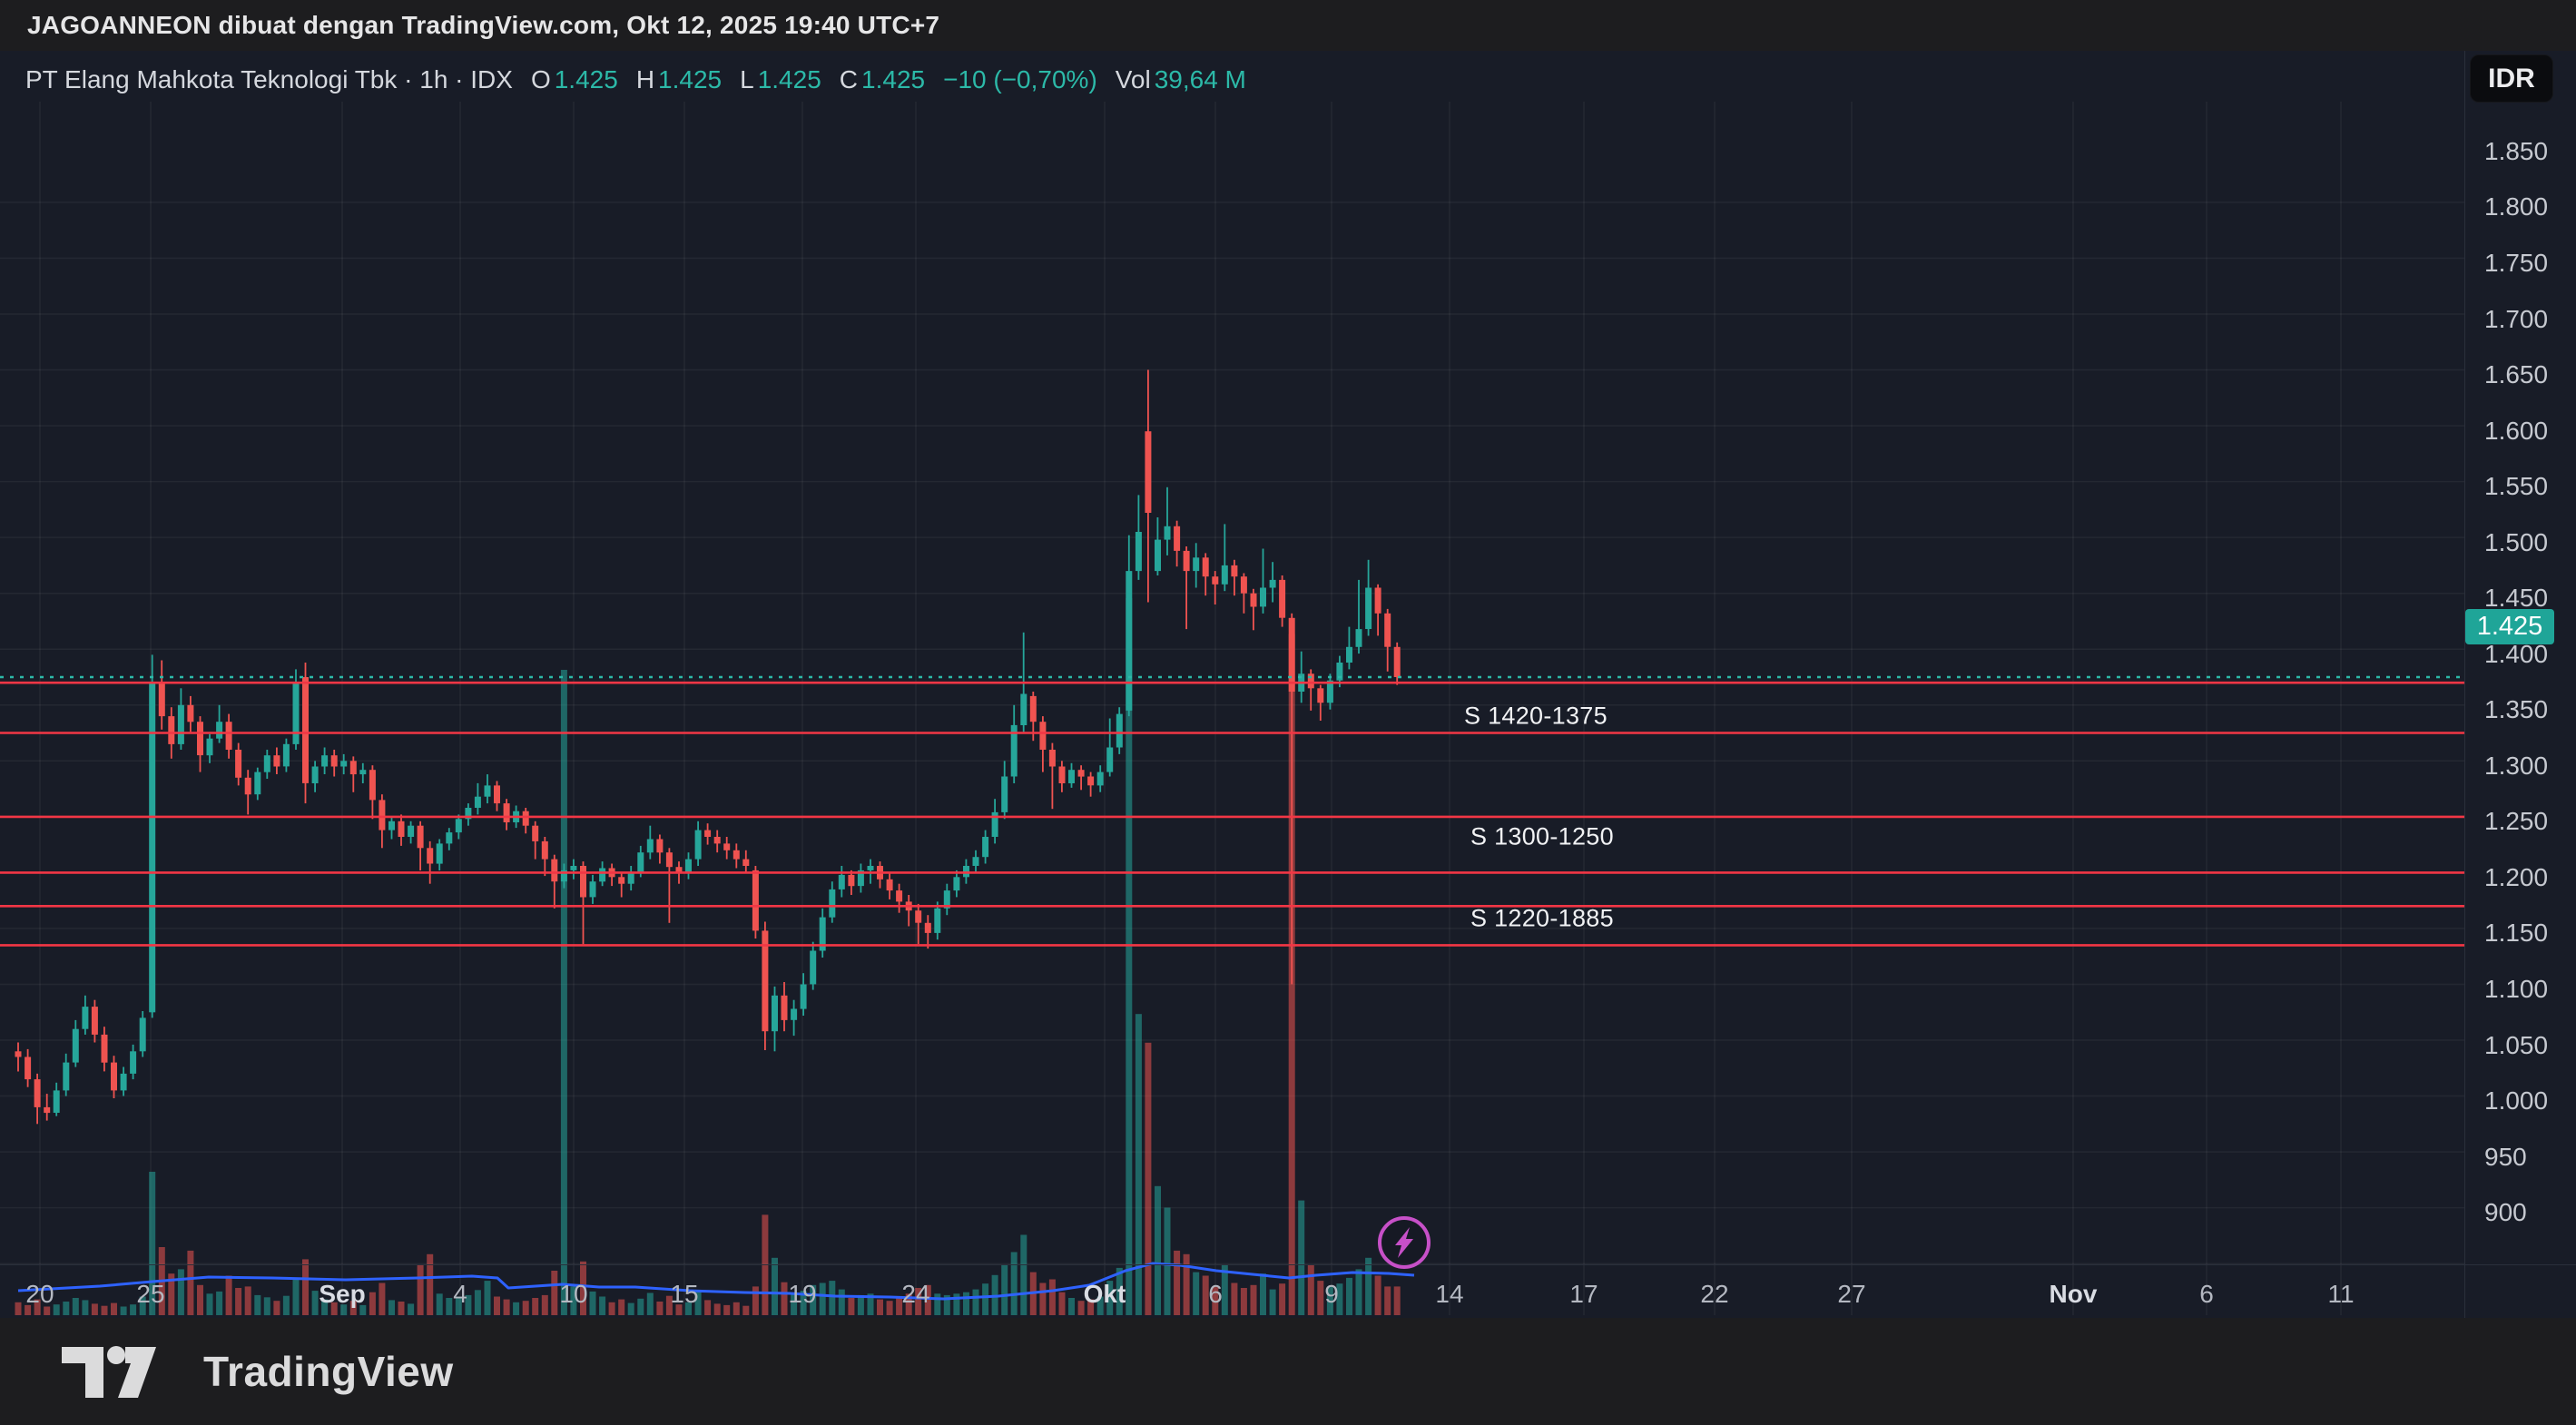  What do you see at coordinates (1020, 79) in the screenshot?
I see `change-value: −10 (−0,70%)` at bounding box center [1020, 79].